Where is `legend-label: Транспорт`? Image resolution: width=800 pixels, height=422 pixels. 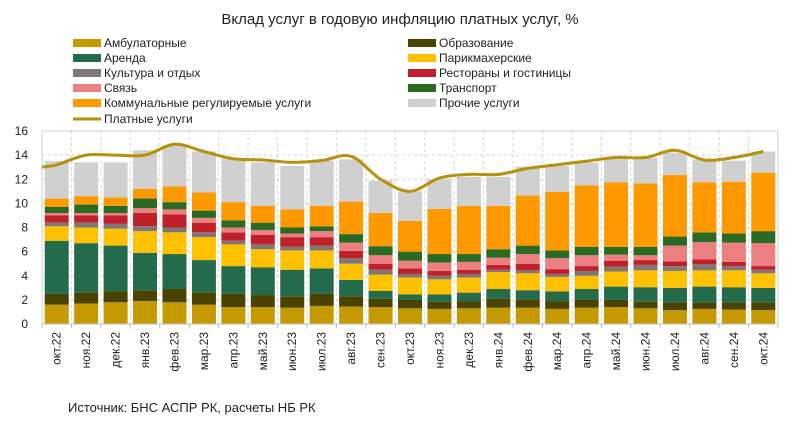
legend-label: Транспорт is located at coordinates (468, 88).